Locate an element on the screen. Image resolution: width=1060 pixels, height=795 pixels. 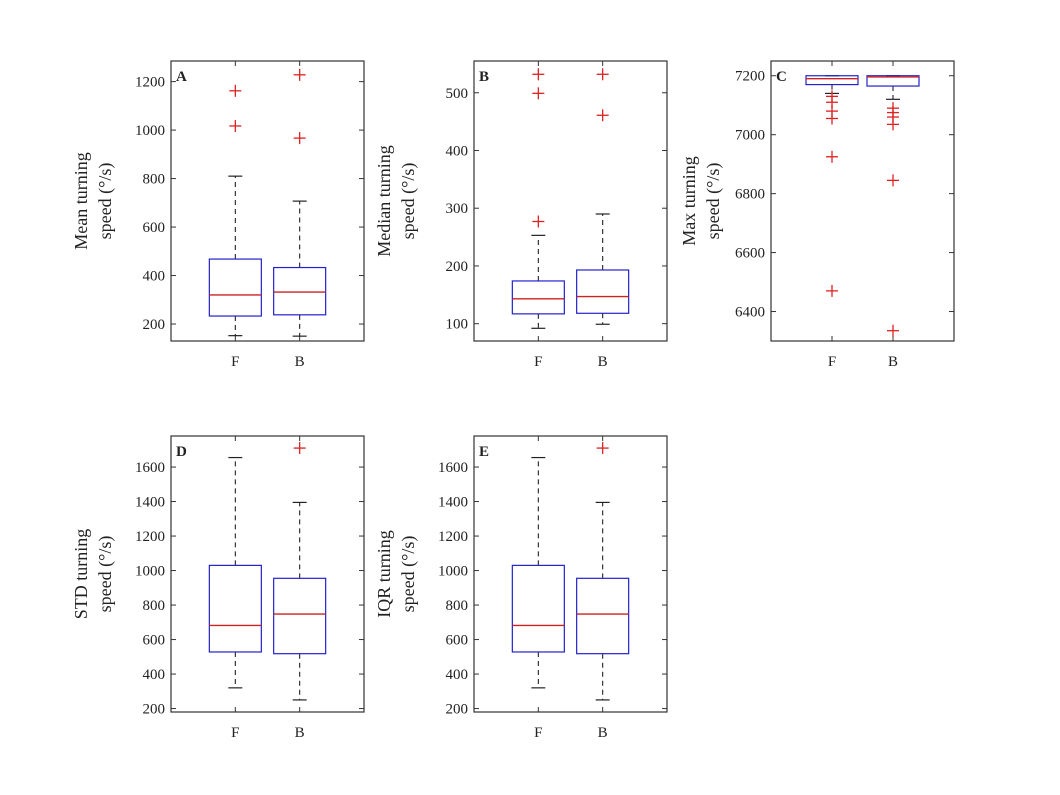
y-axis-title-line1: Max turning is located at coordinates (689, 201).